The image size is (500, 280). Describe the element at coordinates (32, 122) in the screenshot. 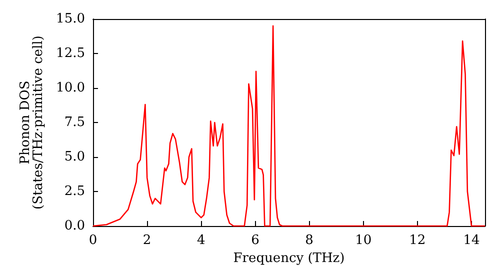

I see `y-axis-title: Phonon DOS (States/THz·primitive cell)` at that location.